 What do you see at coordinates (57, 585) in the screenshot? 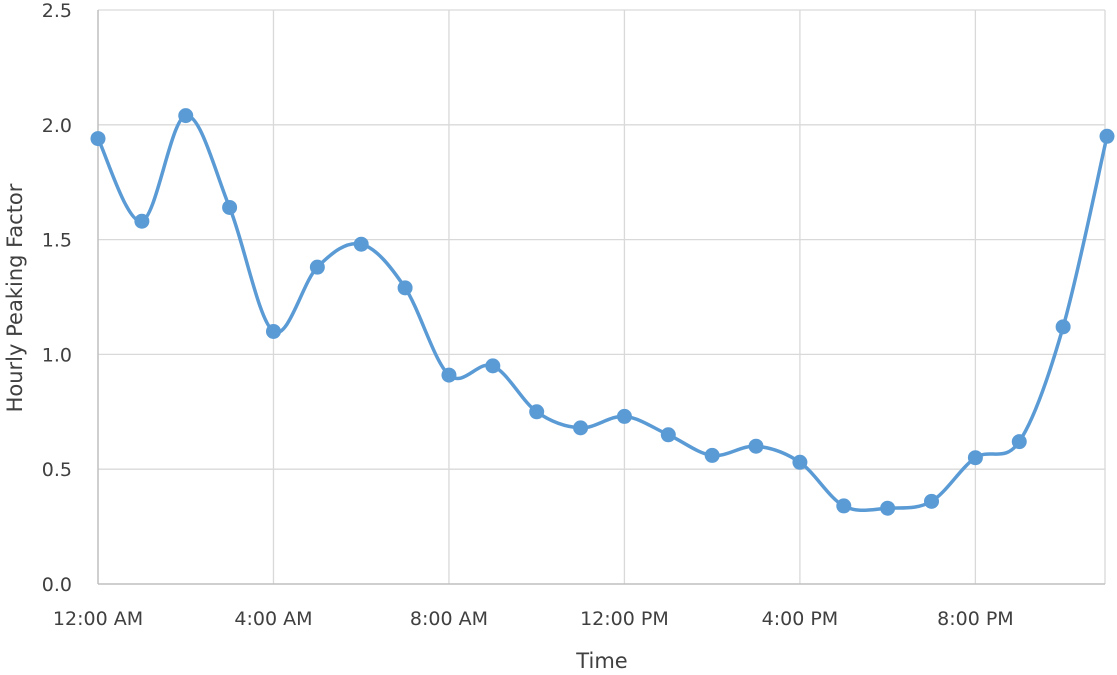
I see `y-tick-label: 0.0` at bounding box center [57, 585].